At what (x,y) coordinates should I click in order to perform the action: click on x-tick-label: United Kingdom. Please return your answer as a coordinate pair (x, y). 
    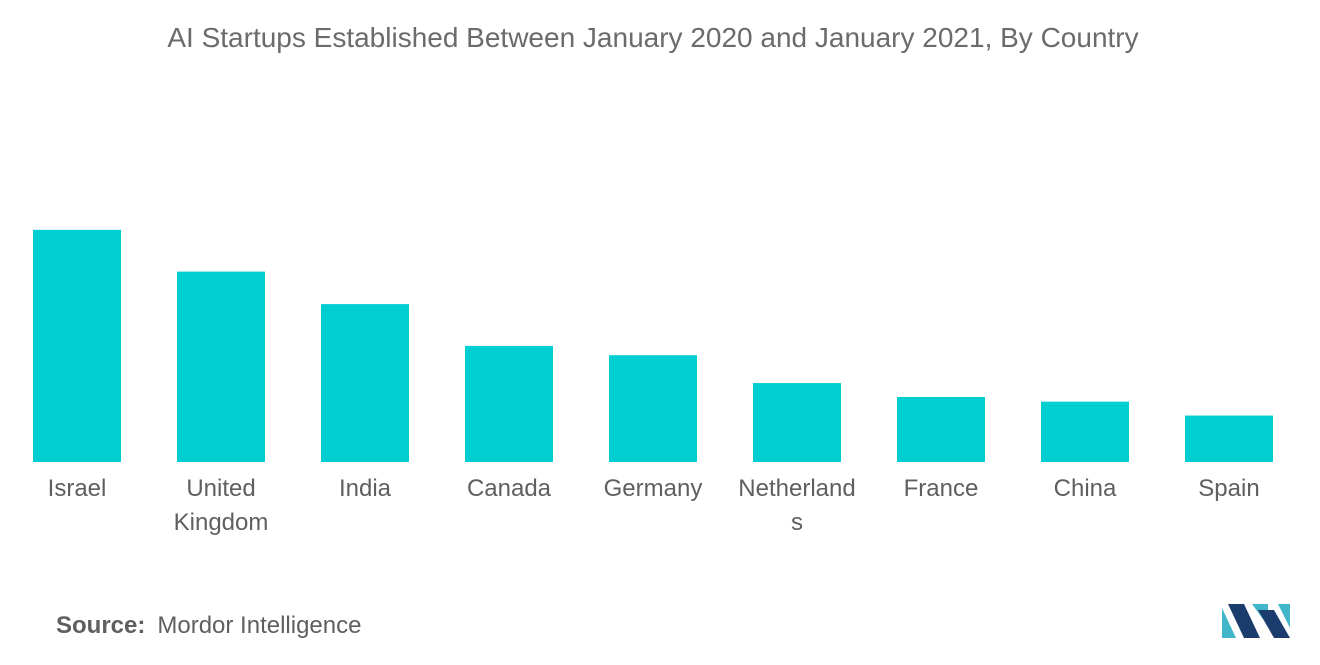
    Looking at the image, I should click on (221, 506).